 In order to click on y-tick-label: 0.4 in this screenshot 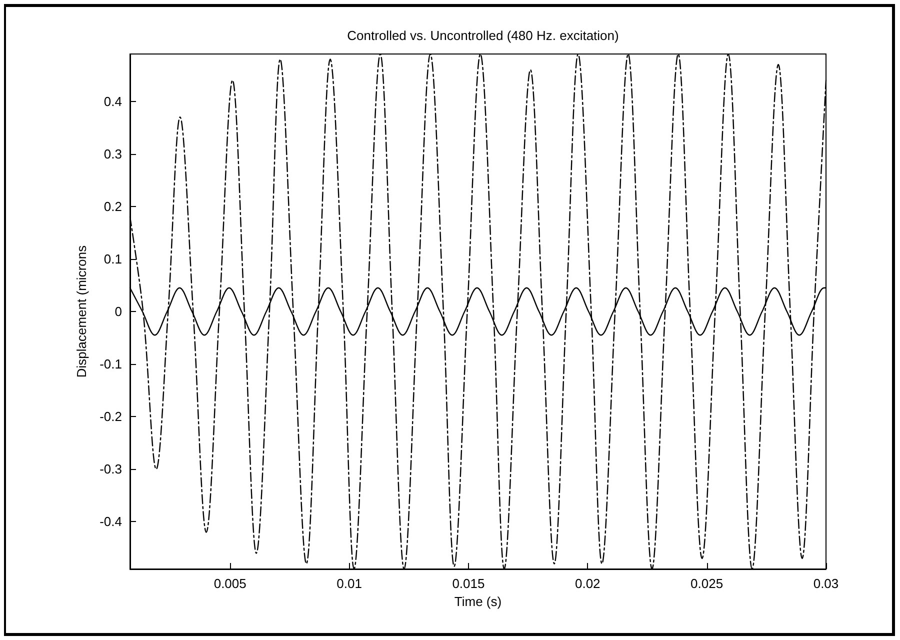, I will do `click(113, 101)`.